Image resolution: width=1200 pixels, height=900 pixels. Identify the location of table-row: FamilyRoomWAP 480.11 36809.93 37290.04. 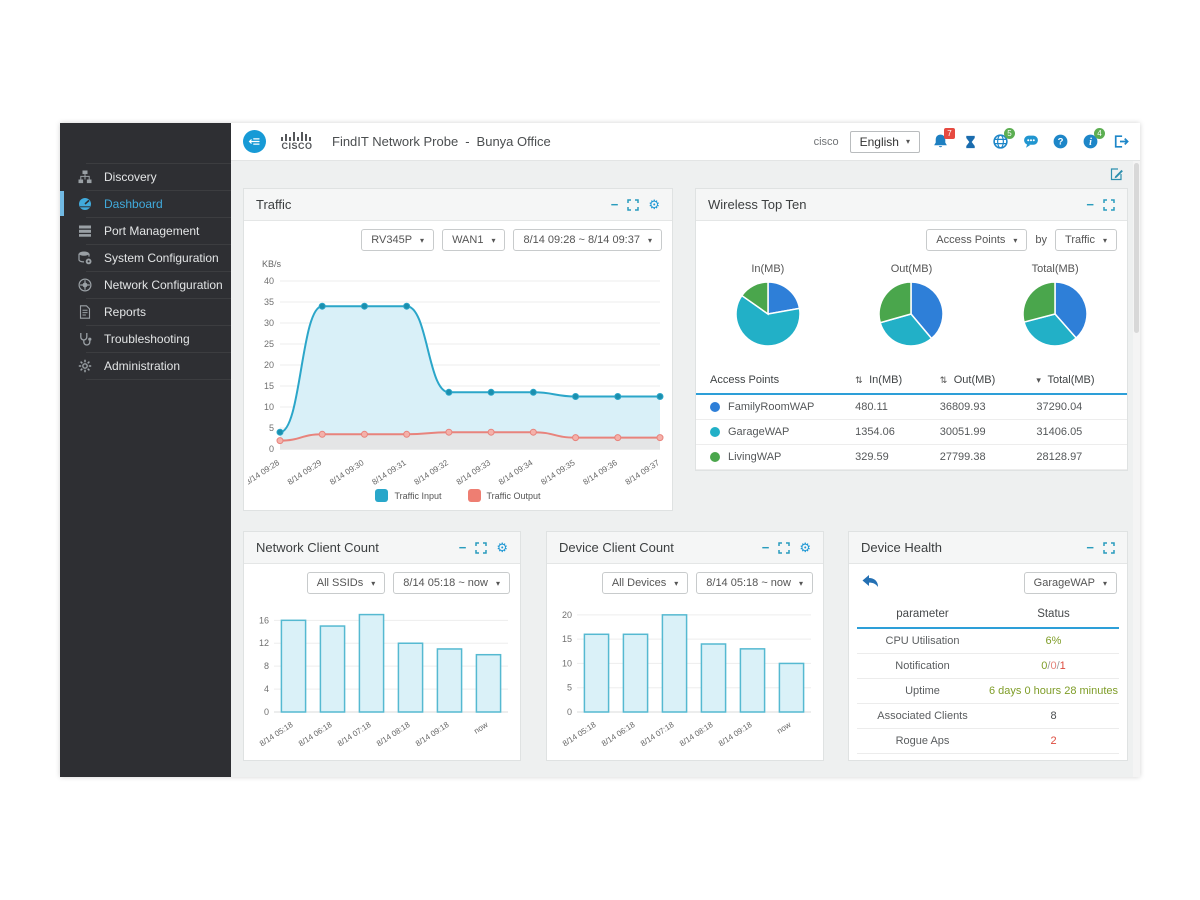
(911, 407).